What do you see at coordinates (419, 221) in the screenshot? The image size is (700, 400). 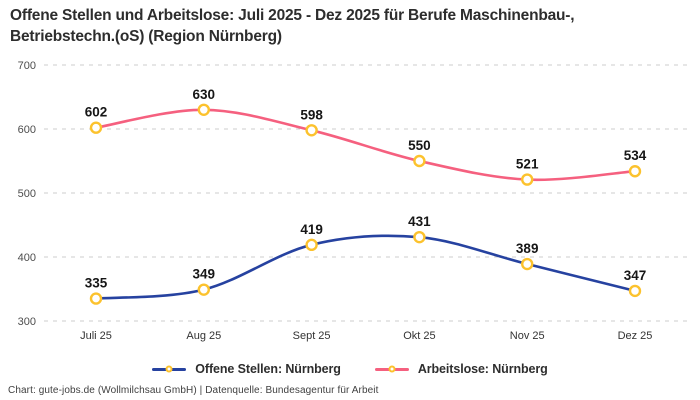 I see `data-point-label: 431` at bounding box center [419, 221].